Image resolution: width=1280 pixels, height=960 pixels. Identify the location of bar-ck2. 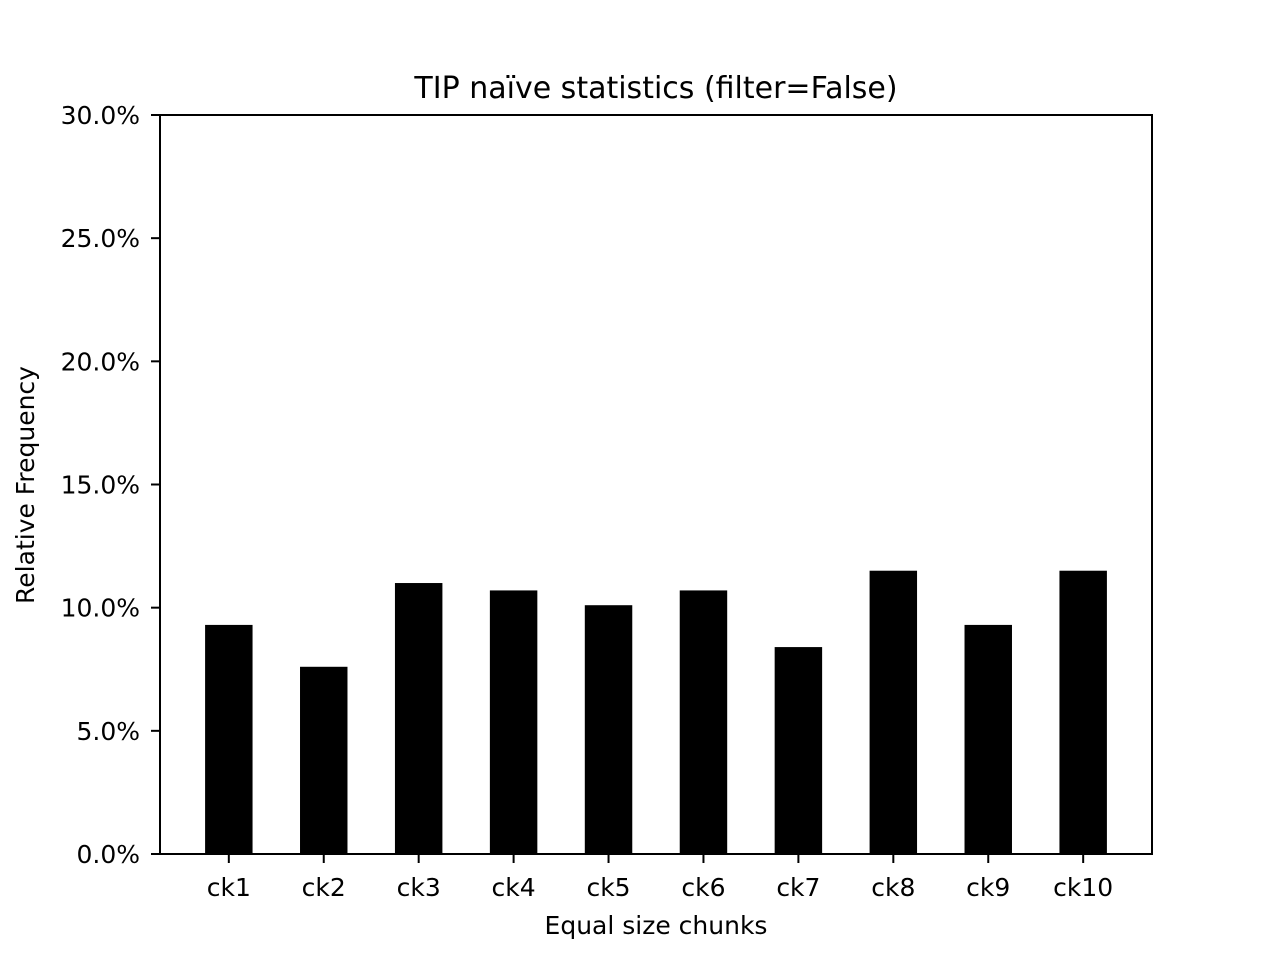
(324, 760).